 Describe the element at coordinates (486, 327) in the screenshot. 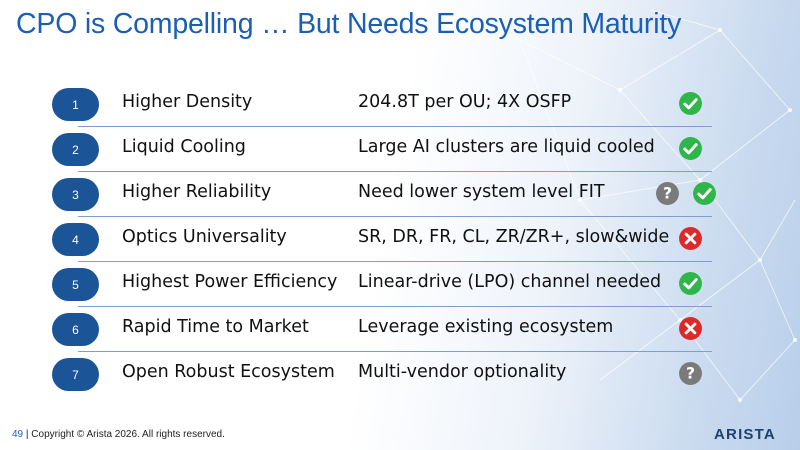

I see `feature-detail: Leverage existing ecosystem` at that location.